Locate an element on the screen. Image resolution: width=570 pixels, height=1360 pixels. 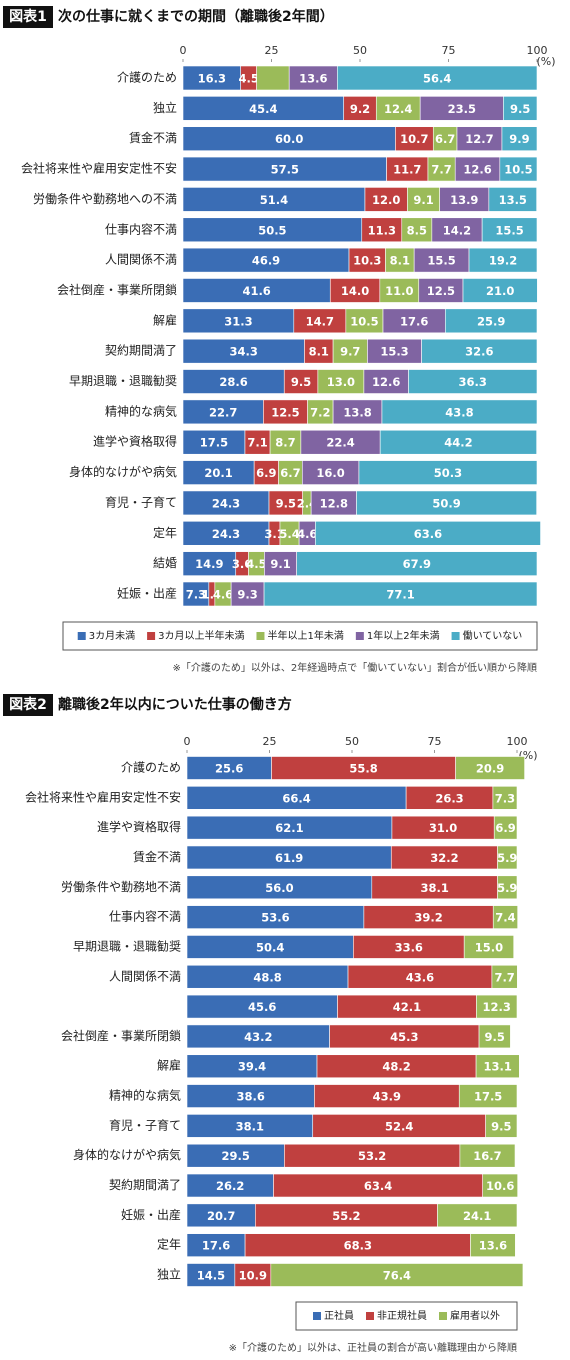
value-label: 23.5 is located at coordinates (462, 109).